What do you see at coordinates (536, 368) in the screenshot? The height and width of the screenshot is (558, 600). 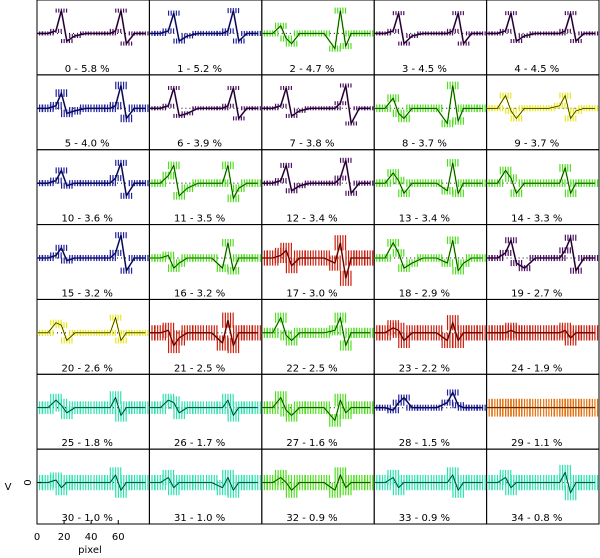 I see `panel-label: 24 - 1.9 %` at bounding box center [536, 368].